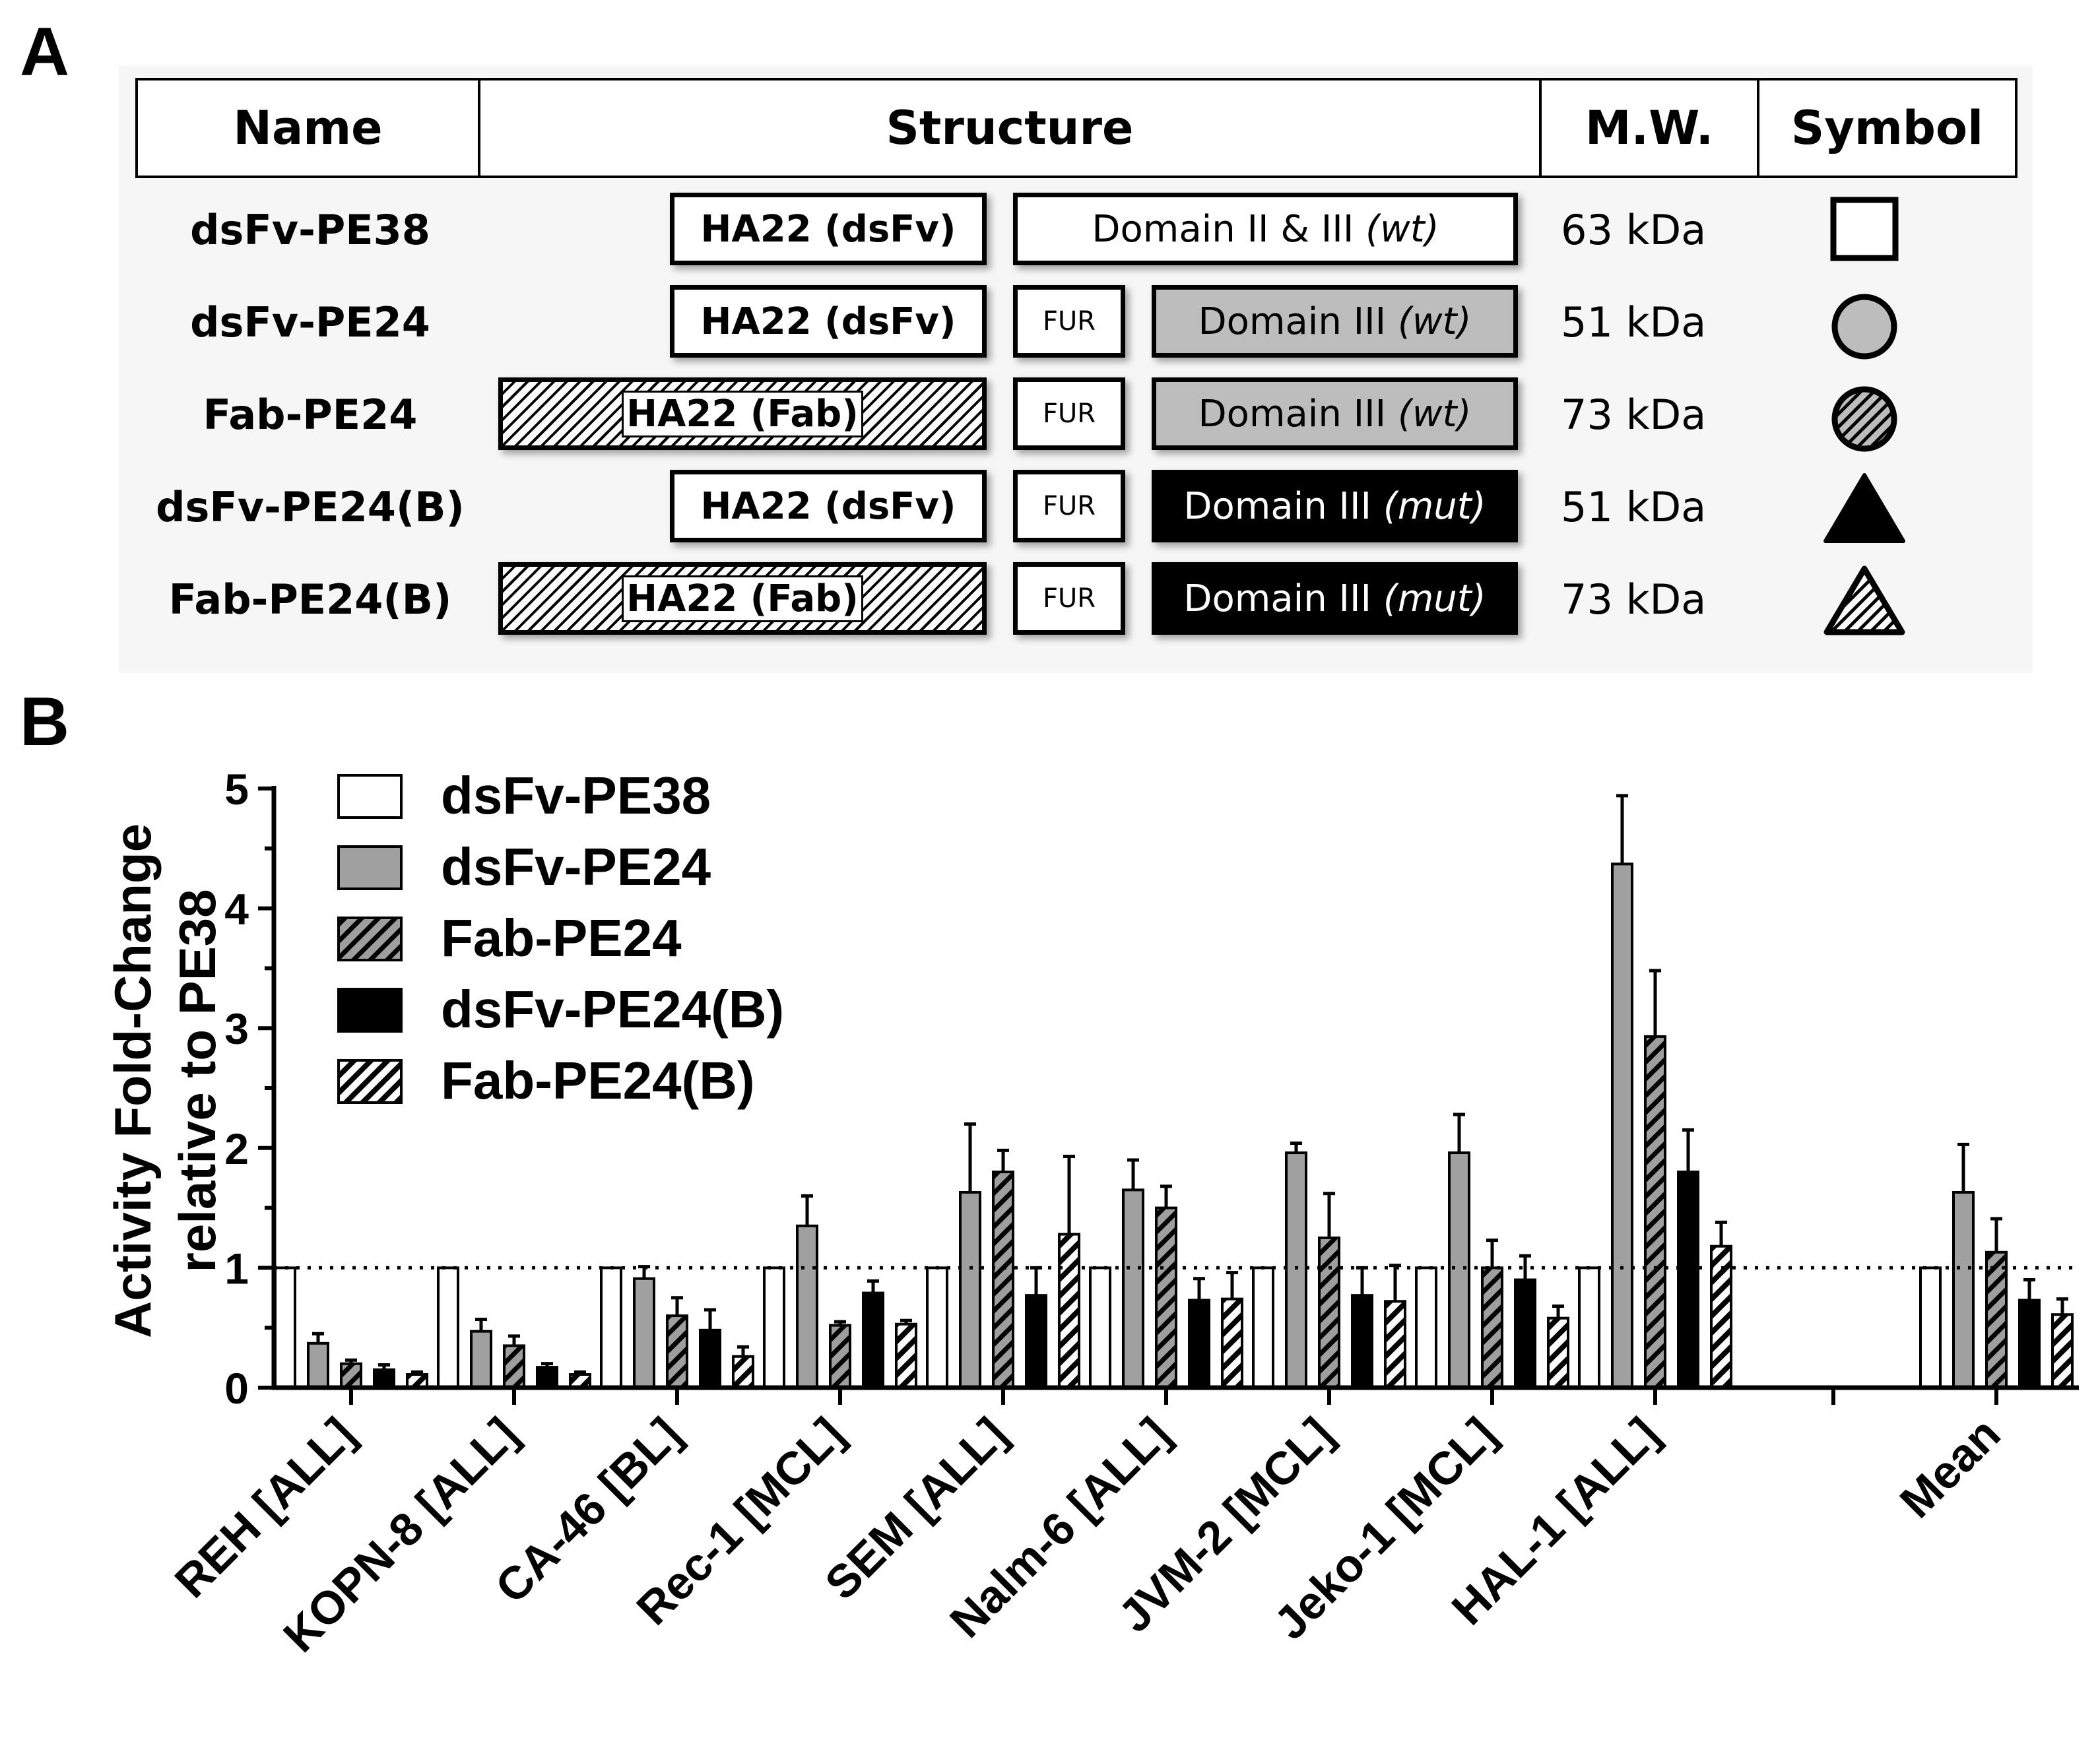 This screenshot has width=2100, height=1740. I want to click on panel-b-label: B, so click(45, 722).